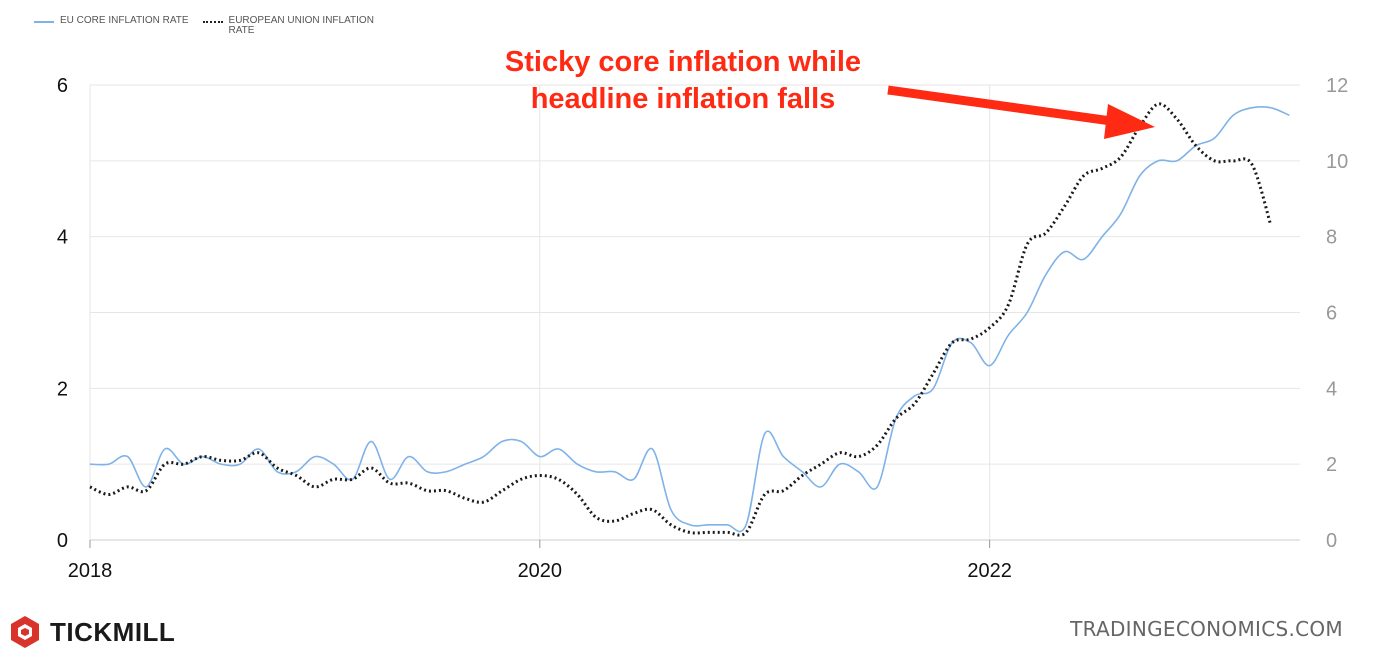 The image size is (1379, 658). Describe the element at coordinates (62, 86) in the screenshot. I see `y-left-tick-label: 6` at that location.